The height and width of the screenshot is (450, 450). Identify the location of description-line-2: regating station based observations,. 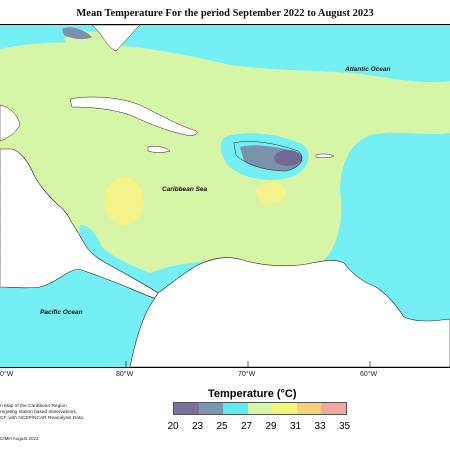
(39, 412).